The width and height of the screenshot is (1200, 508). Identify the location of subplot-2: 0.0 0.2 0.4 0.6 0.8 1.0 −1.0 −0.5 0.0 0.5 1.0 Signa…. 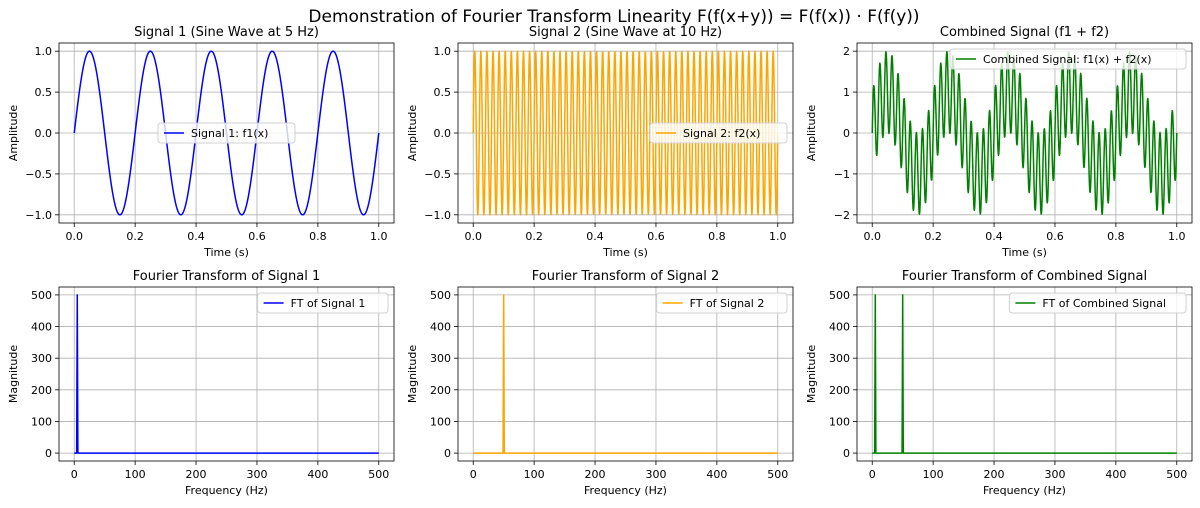
(600, 142).